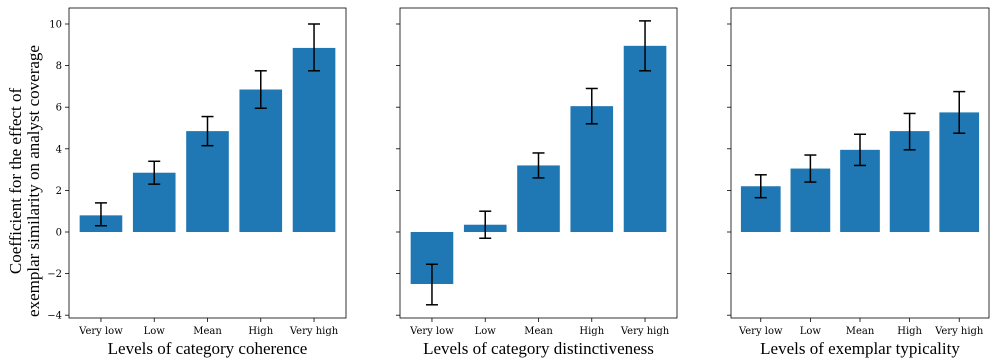 The height and width of the screenshot is (363, 1000). What do you see at coordinates (538, 331) in the screenshot?
I see `x-tick-label-2-3: Mean` at bounding box center [538, 331].